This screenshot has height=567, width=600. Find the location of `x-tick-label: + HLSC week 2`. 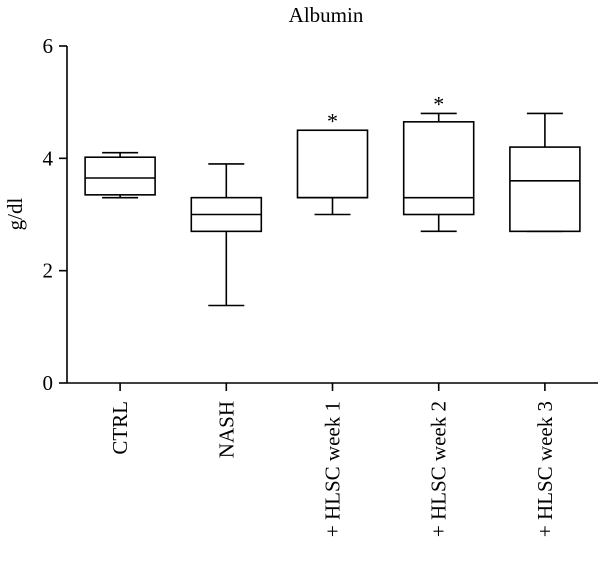

x-tick-label: + HLSC week 2 is located at coordinates (439, 469).